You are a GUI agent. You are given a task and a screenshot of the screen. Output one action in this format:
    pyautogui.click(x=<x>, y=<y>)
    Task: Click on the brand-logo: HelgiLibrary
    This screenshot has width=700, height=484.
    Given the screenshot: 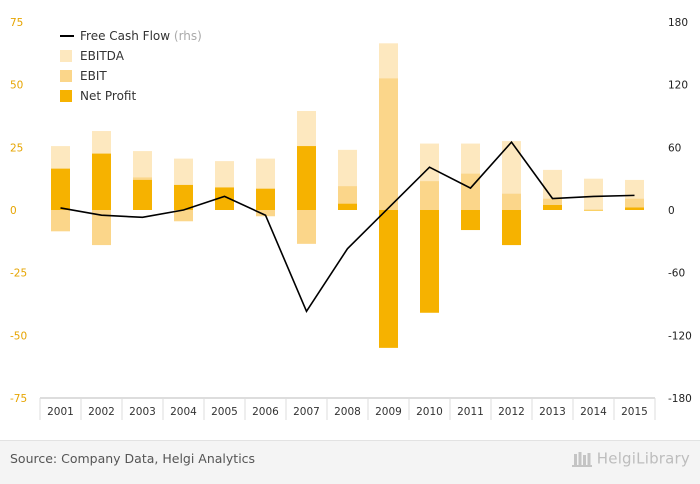 What is the action you would take?
    pyautogui.click(x=630, y=458)
    